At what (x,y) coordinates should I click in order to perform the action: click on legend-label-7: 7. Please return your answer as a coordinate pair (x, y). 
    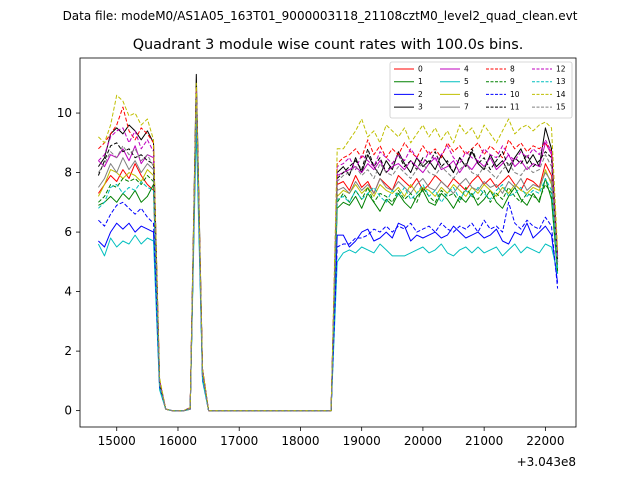
    Looking at the image, I should click on (466, 107).